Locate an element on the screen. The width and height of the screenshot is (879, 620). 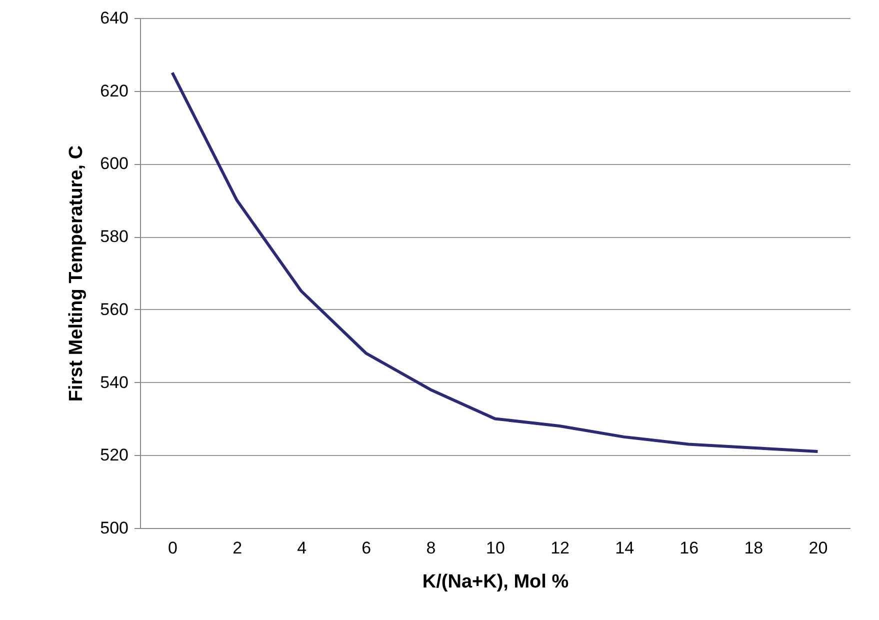
x-tick-label: 10 is located at coordinates (495, 548).